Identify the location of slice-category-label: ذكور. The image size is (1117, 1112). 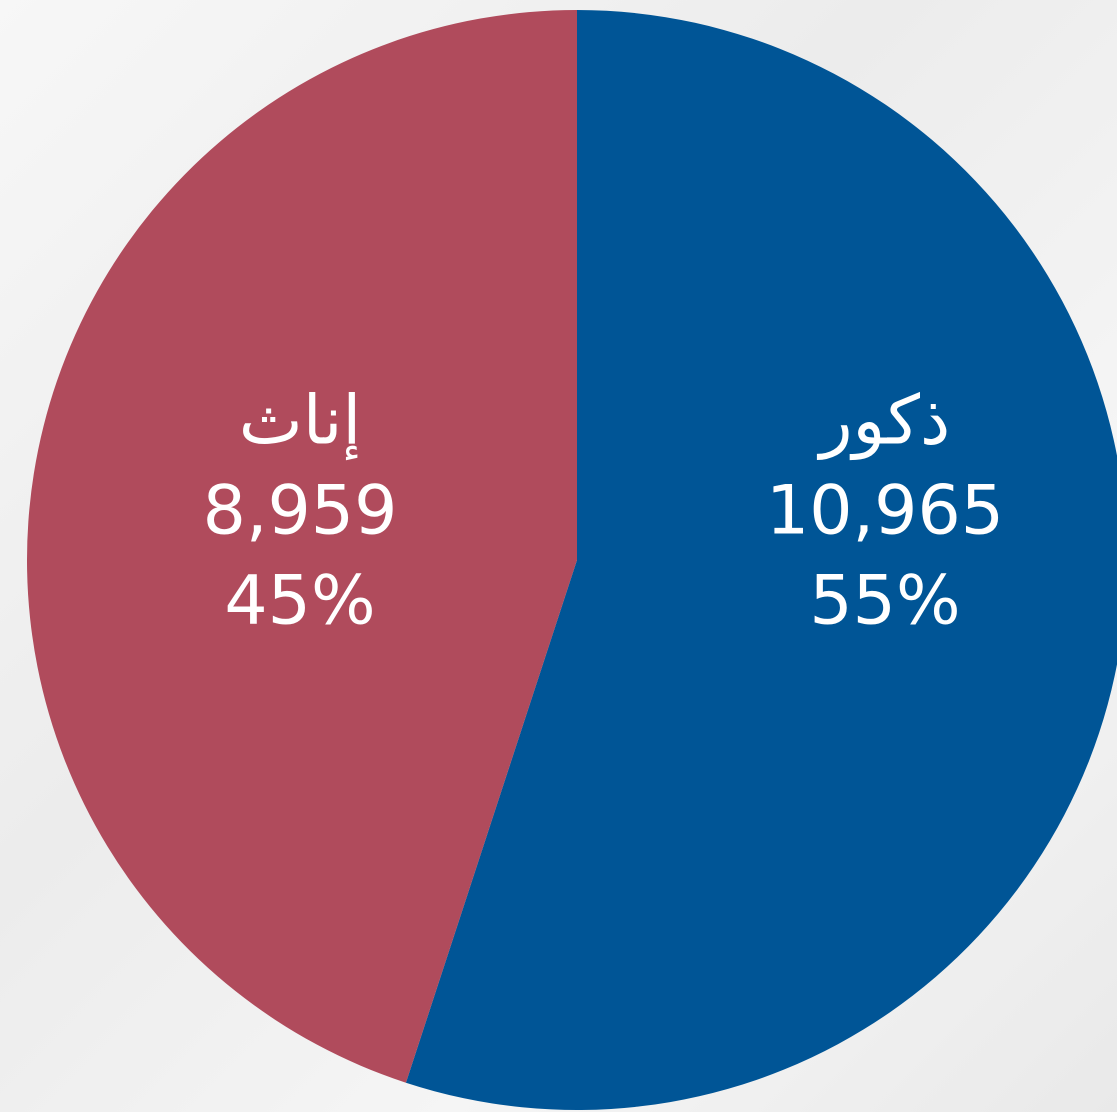
(884, 421).